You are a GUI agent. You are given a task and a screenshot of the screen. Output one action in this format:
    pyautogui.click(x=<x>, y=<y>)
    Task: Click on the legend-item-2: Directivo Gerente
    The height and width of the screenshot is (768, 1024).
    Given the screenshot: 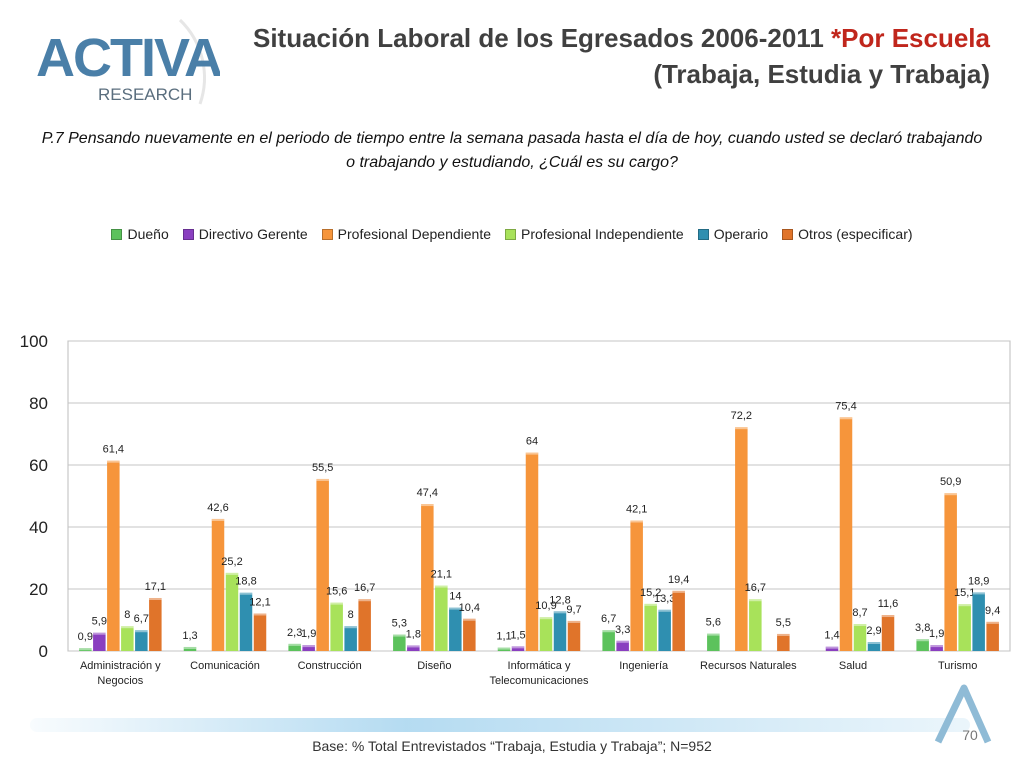 What is the action you would take?
    pyautogui.click(x=245, y=234)
    